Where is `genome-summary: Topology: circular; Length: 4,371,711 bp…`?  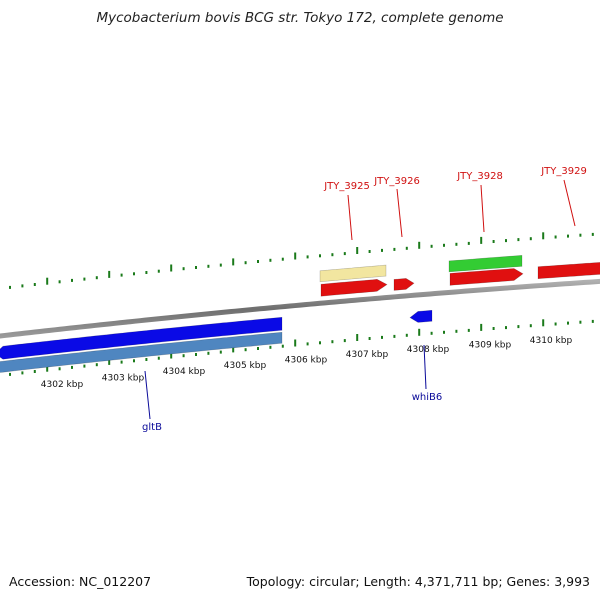
genome-summary: Topology: circular; Length: 4,371,711 bp… is located at coordinates (418, 581).